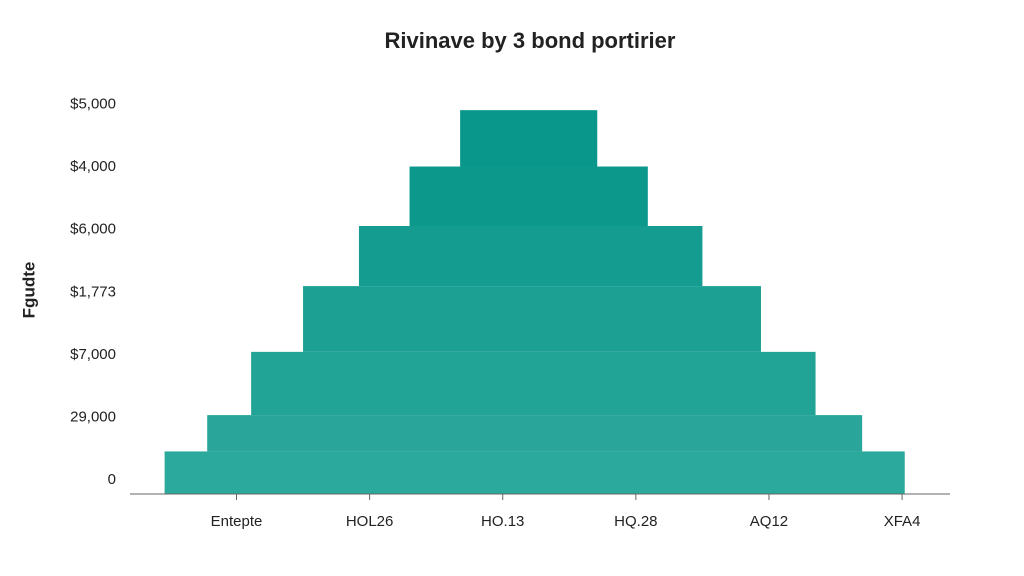  Describe the element at coordinates (502, 521) in the screenshot. I see `x-tick-label: HO.13` at that location.